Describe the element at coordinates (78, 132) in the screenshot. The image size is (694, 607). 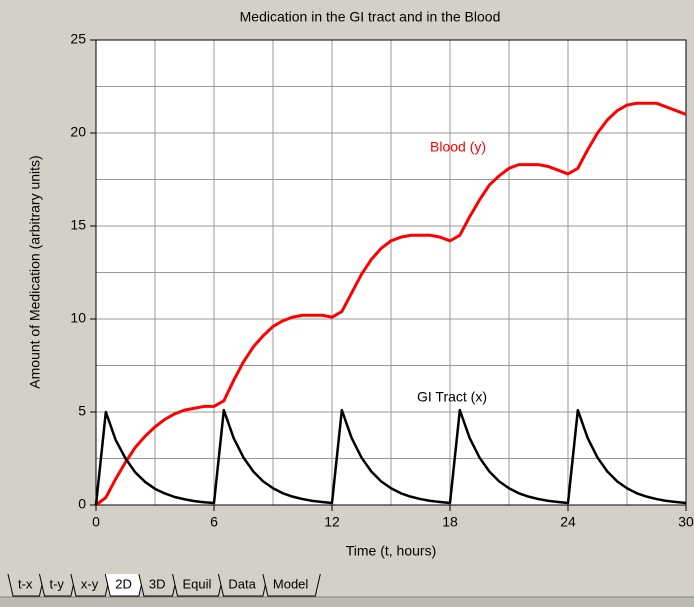
I see `y-tick-label: 20` at that location.